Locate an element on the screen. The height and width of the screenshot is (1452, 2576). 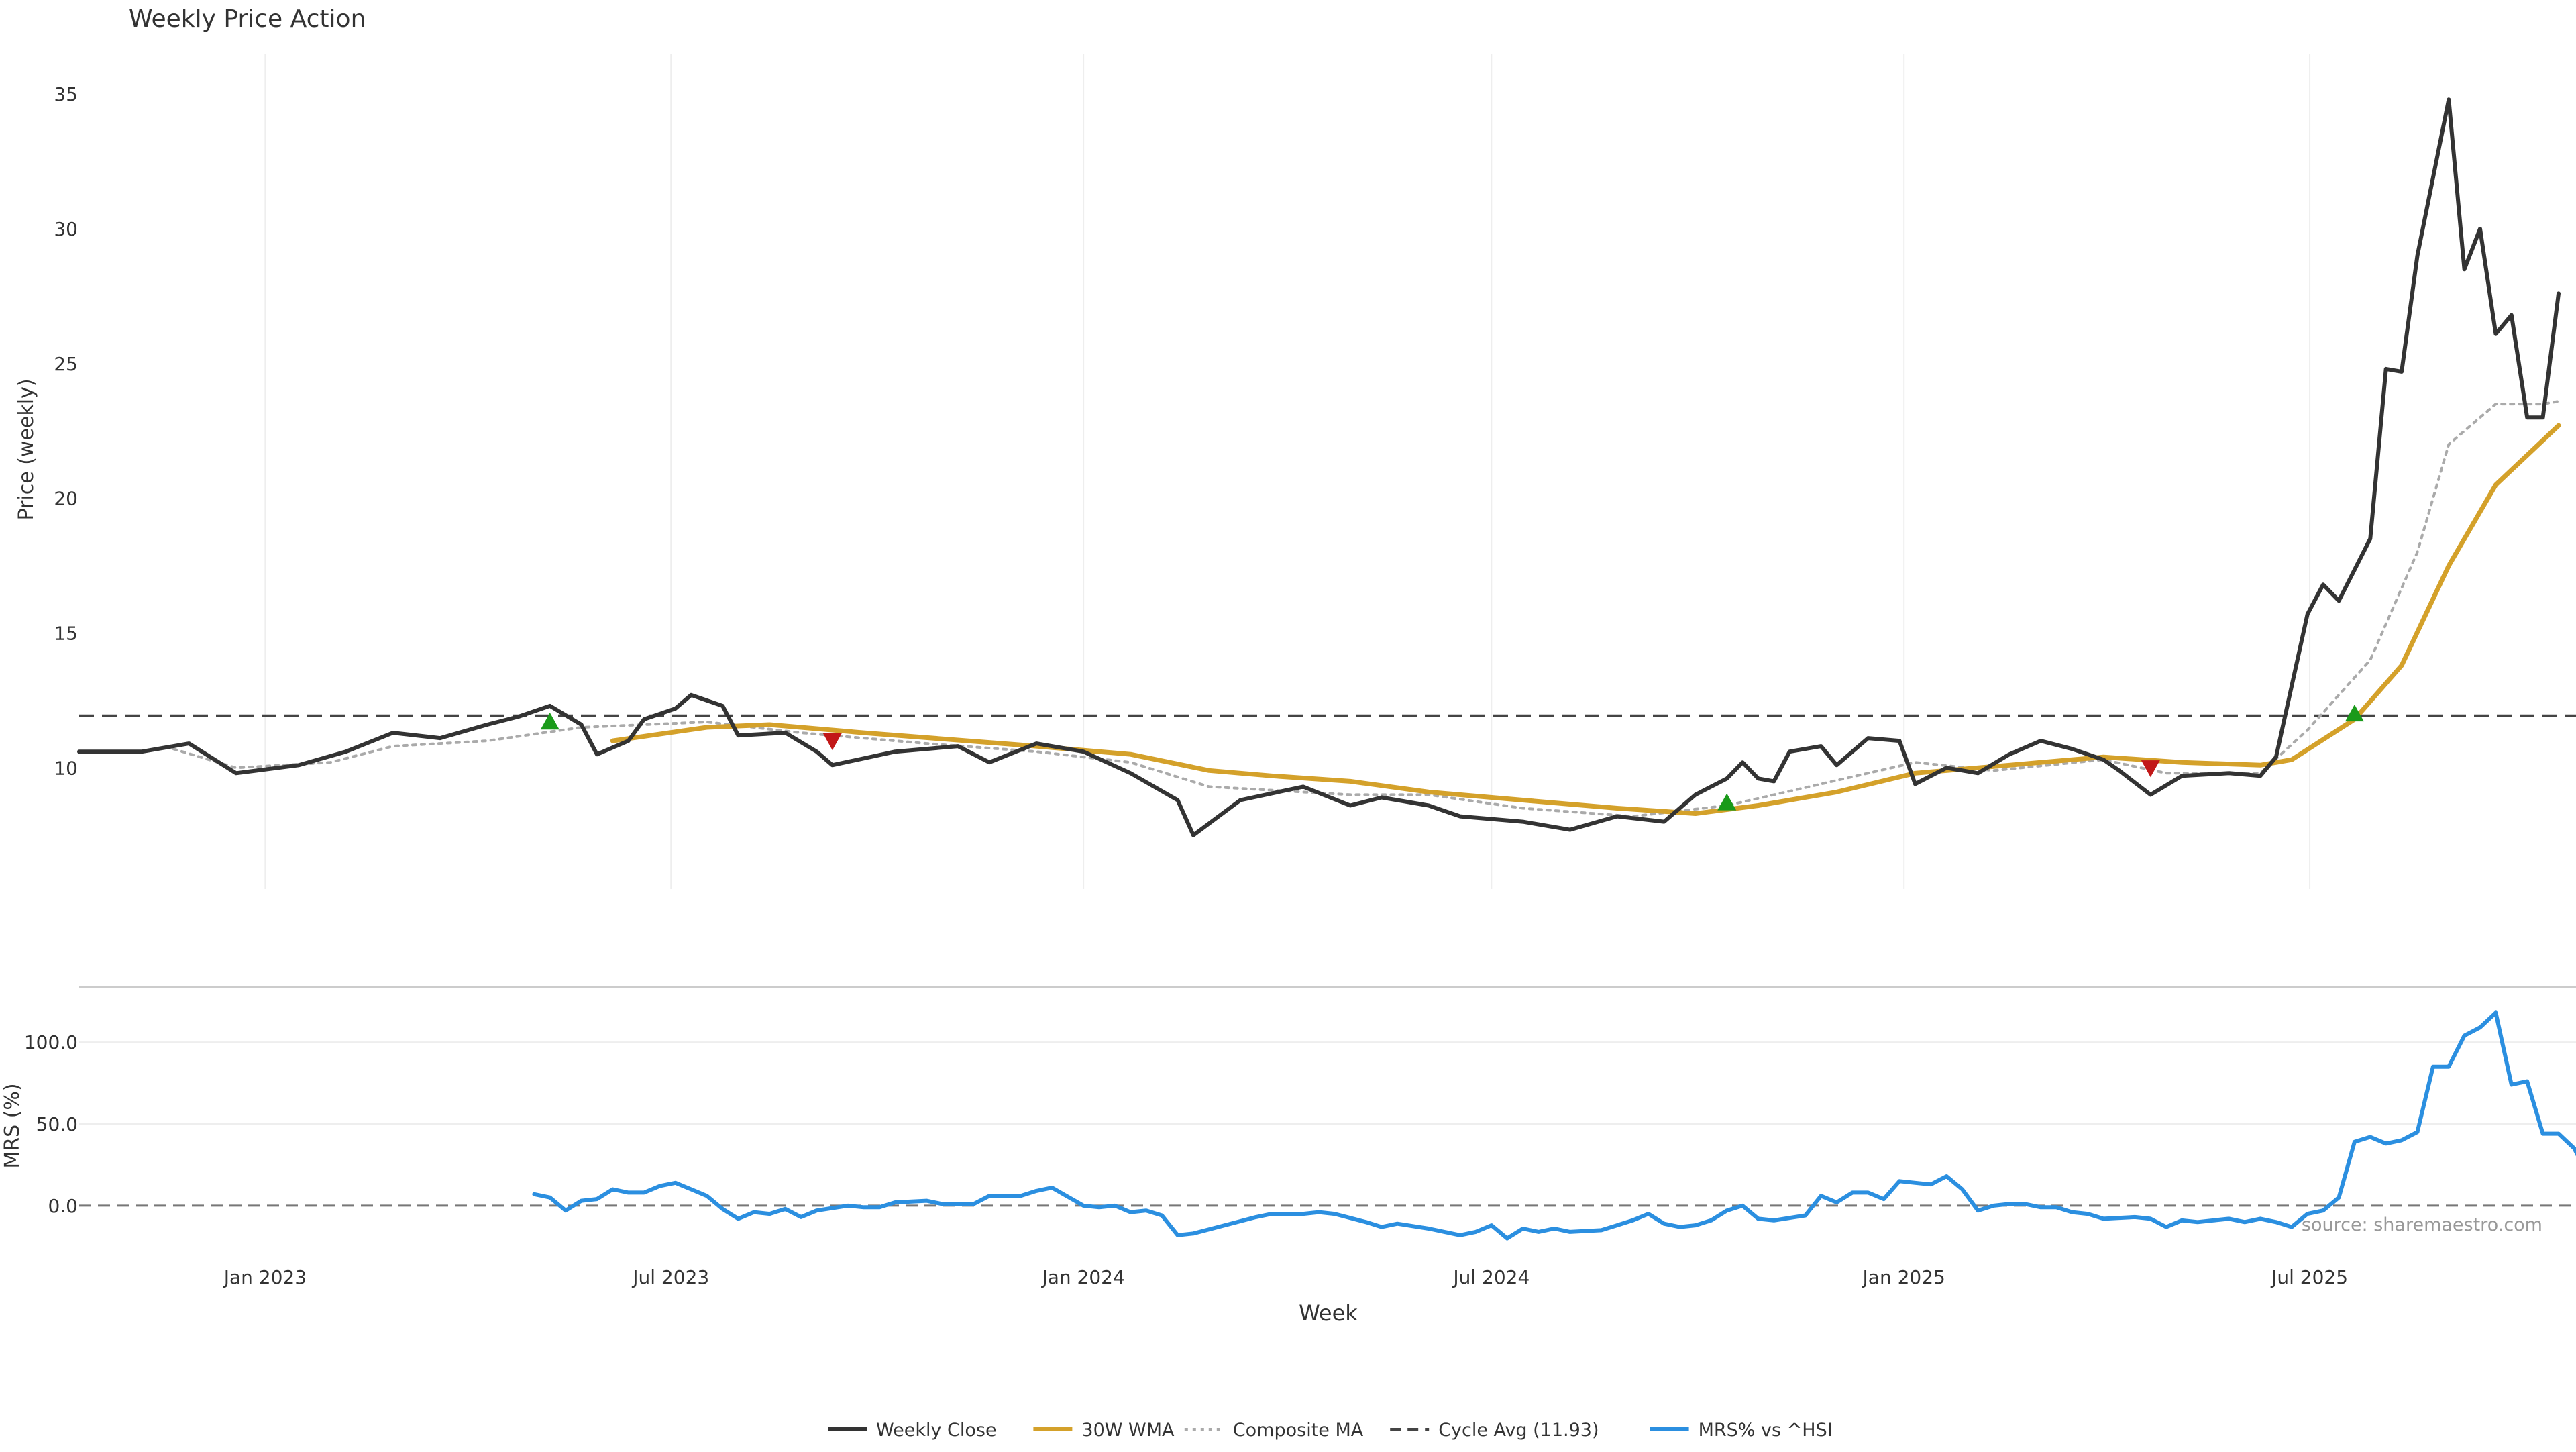
mrs-y-tick-2: 100.0 is located at coordinates (51, 1042).